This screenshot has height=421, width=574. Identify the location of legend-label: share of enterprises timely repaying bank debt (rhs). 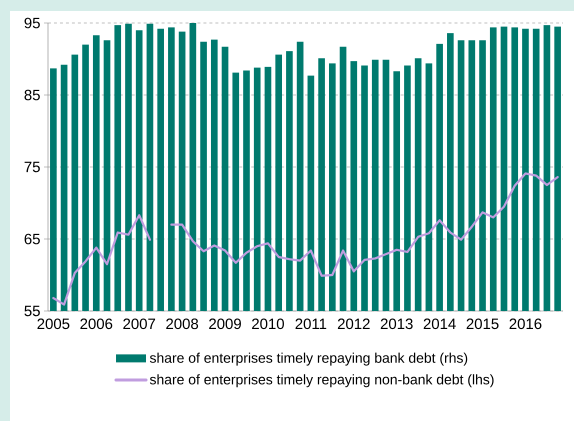
(309, 359).